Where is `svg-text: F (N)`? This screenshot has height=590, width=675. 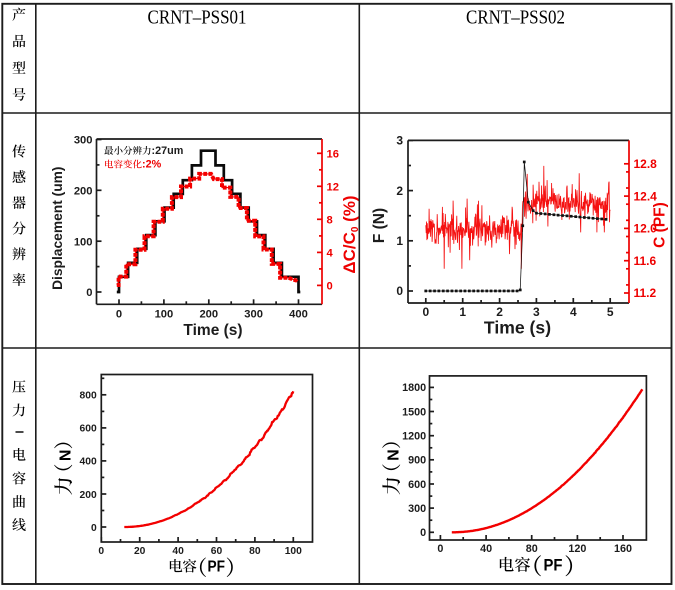
svg-text: F (N) is located at coordinates (379, 225).